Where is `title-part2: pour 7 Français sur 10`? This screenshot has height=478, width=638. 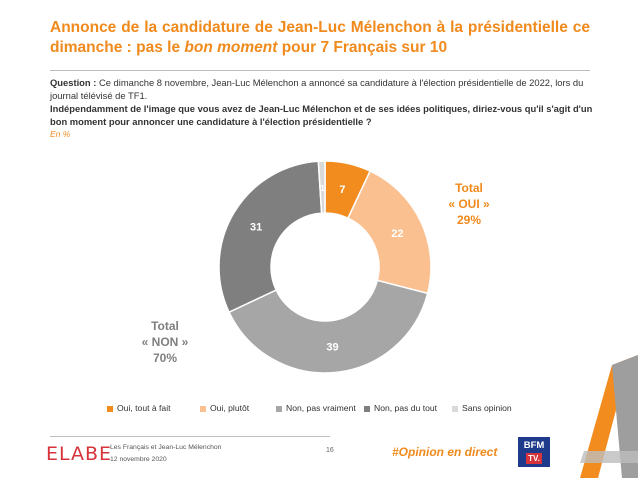
title-part2: pour 7 Français sur 10 is located at coordinates (362, 47).